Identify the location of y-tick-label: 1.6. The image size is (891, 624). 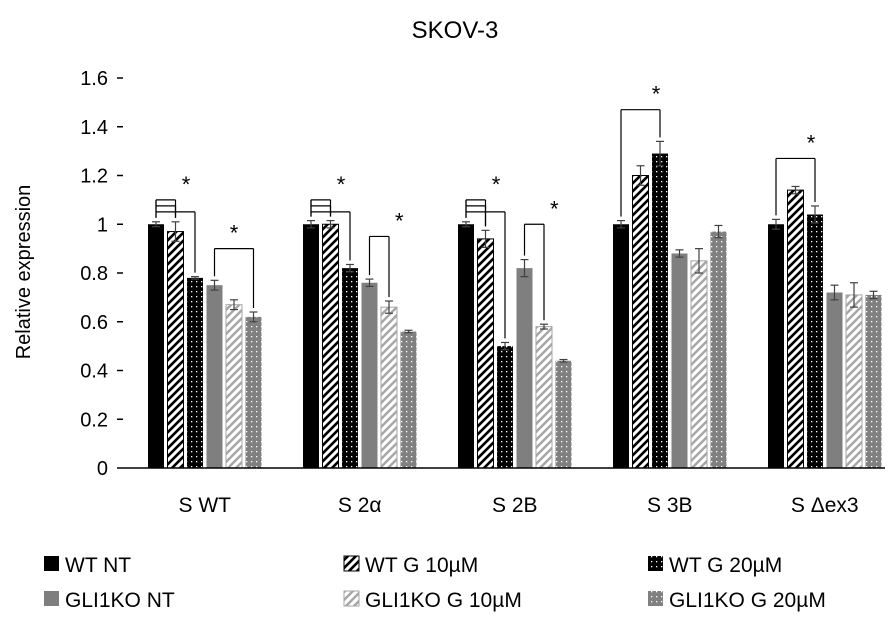
(94, 79).